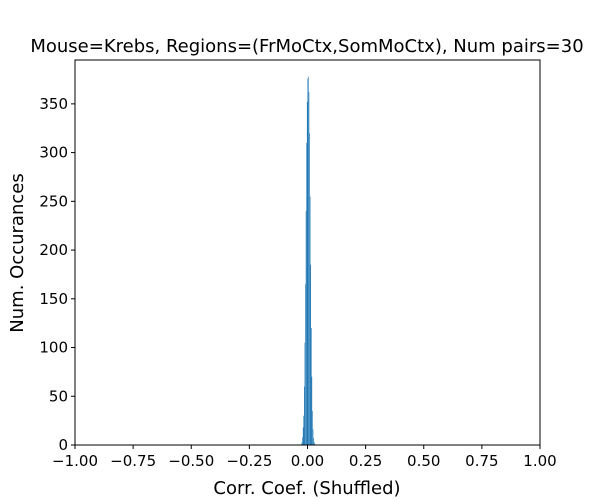 This screenshot has height=500, width=600. Describe the element at coordinates (53, 153) in the screenshot. I see `y-tick-label: 300` at that location.